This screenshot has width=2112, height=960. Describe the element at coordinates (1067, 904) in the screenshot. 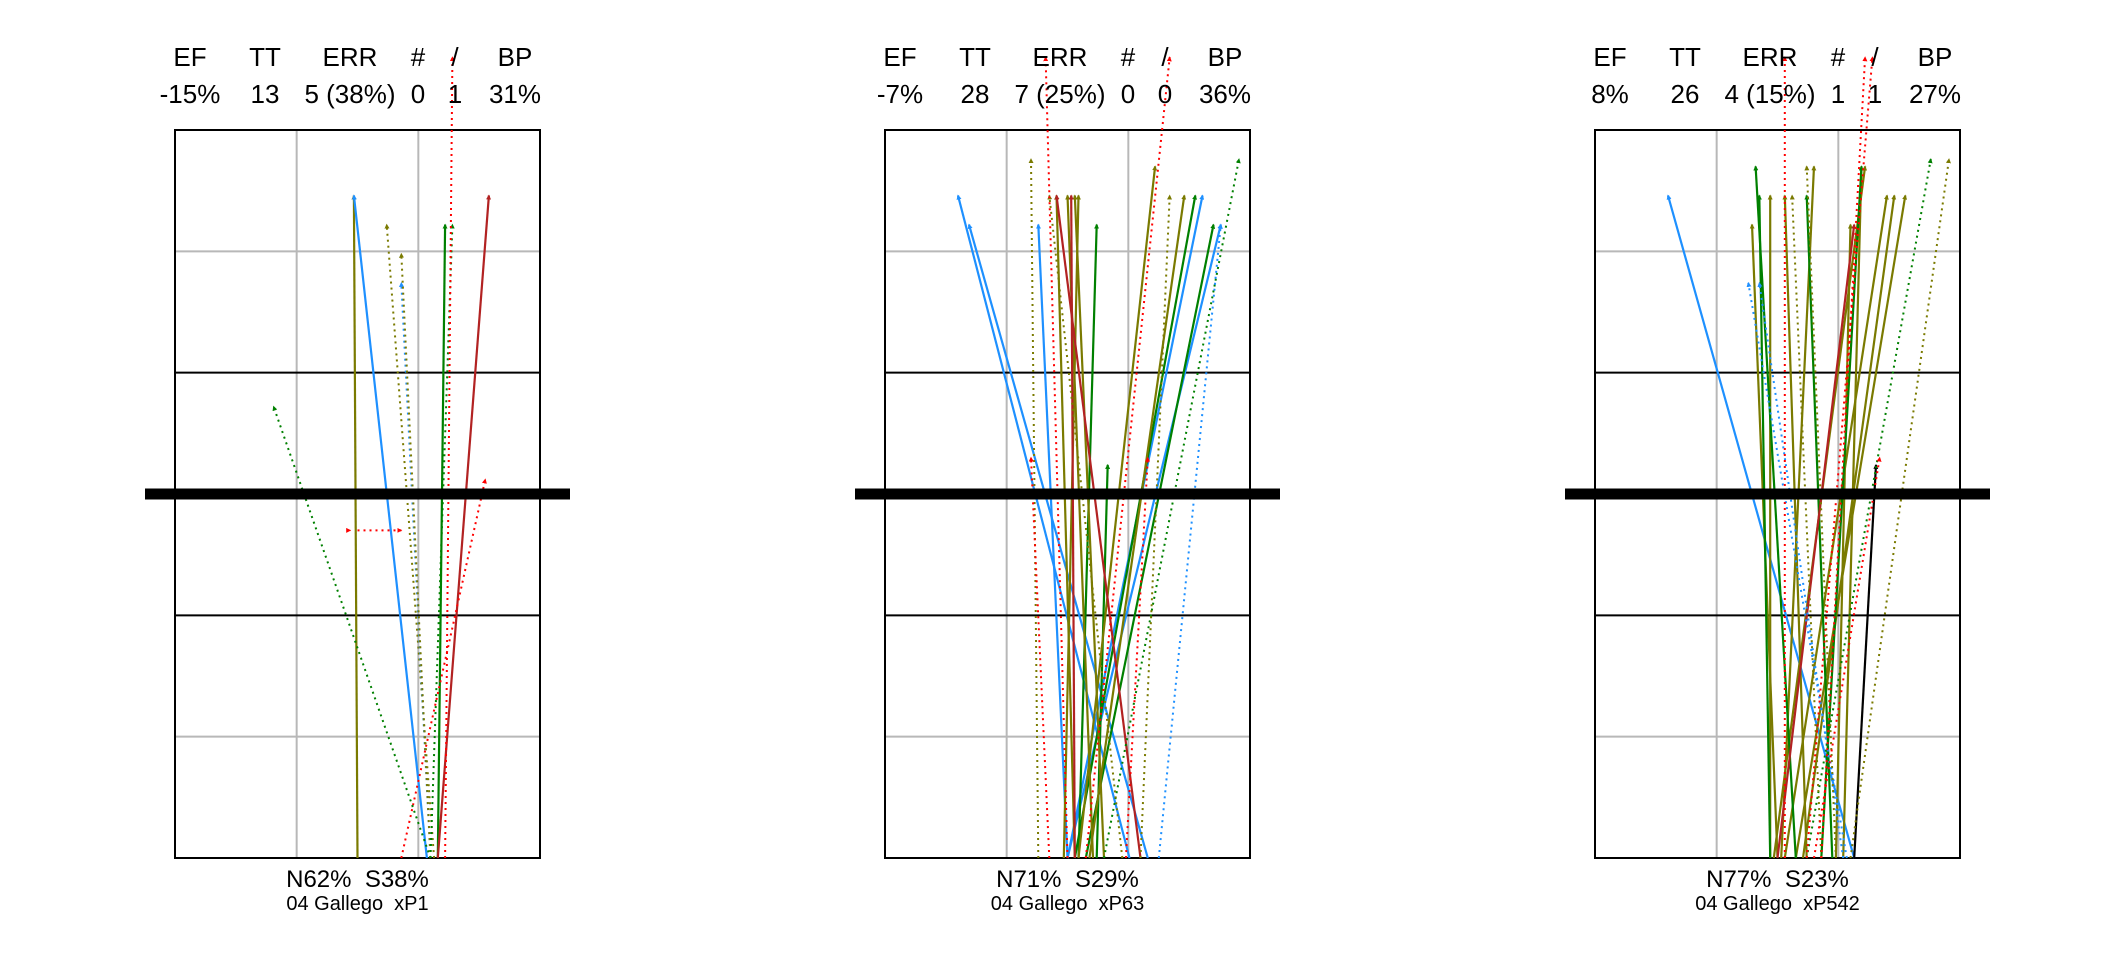

I see `player-label: 04 Gallego xP63` at that location.